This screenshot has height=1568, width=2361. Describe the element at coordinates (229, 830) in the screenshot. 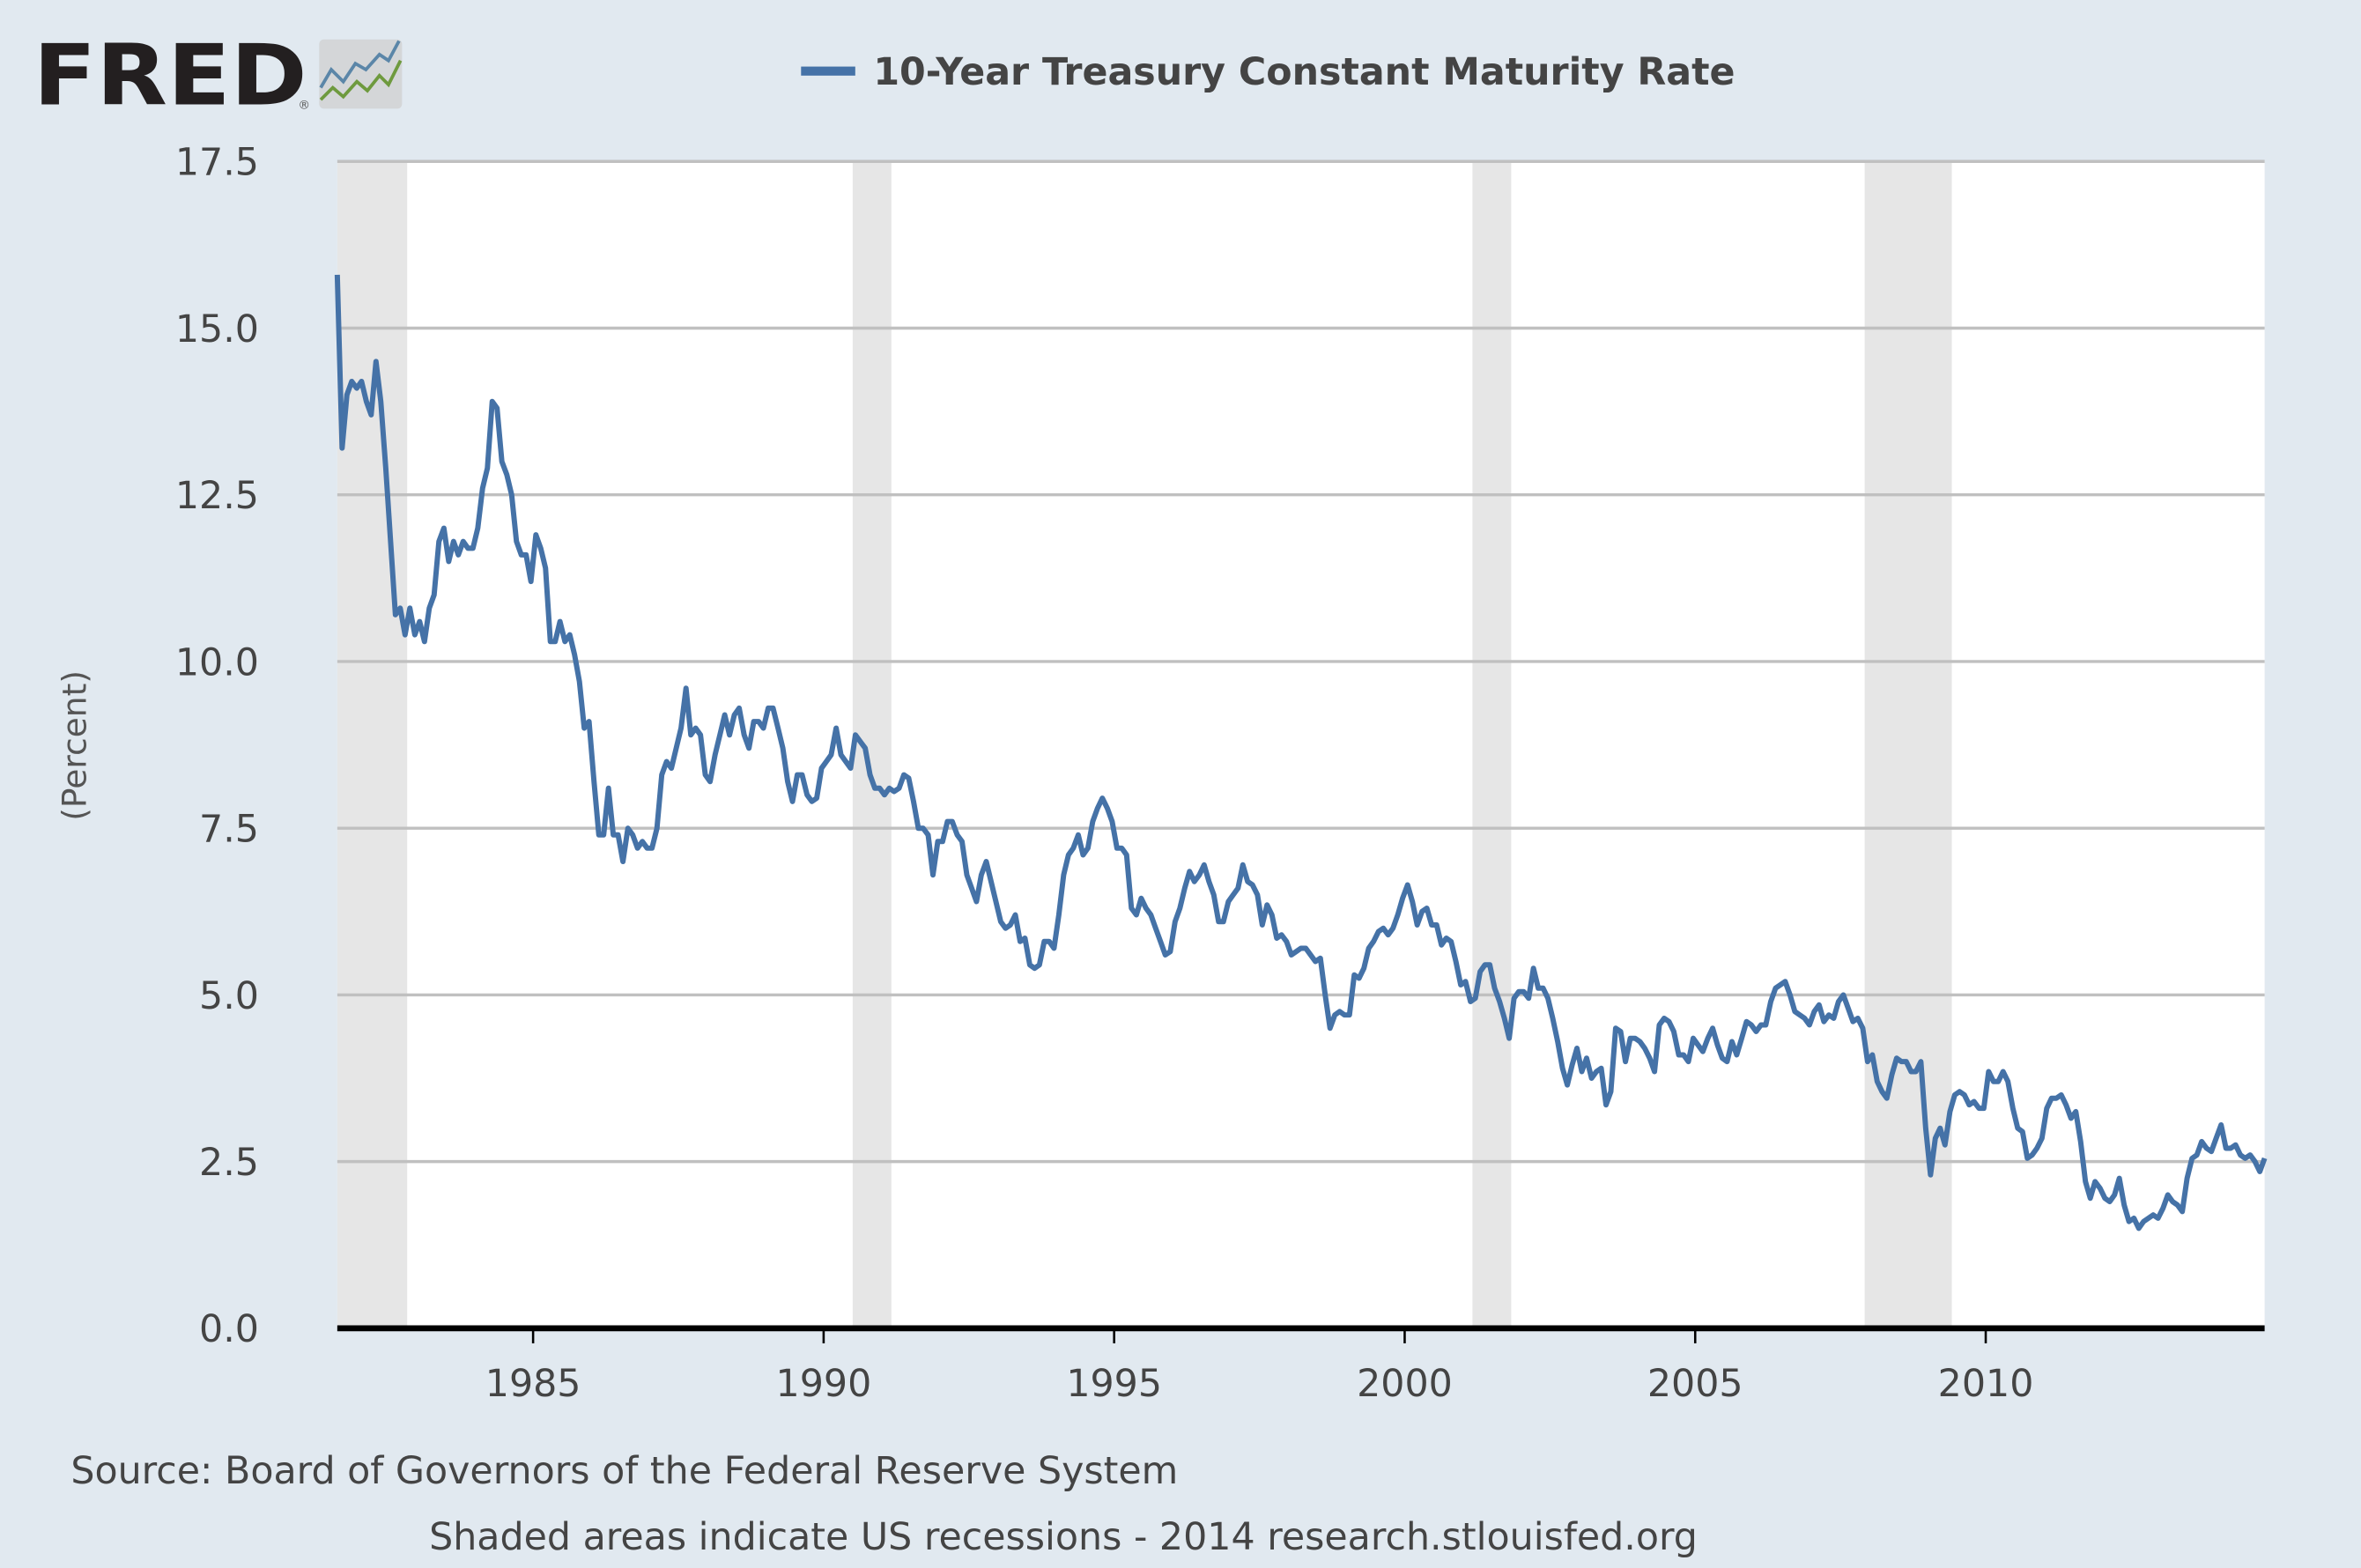

I see `y-tick-label: 7.5` at that location.